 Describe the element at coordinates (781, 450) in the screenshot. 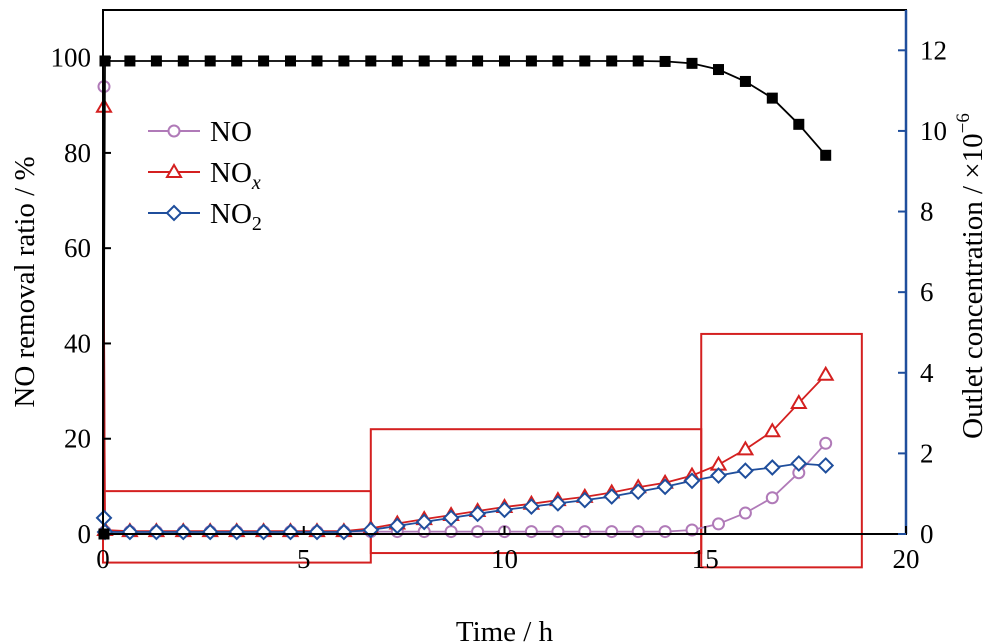

I see `highlight-box` at that location.